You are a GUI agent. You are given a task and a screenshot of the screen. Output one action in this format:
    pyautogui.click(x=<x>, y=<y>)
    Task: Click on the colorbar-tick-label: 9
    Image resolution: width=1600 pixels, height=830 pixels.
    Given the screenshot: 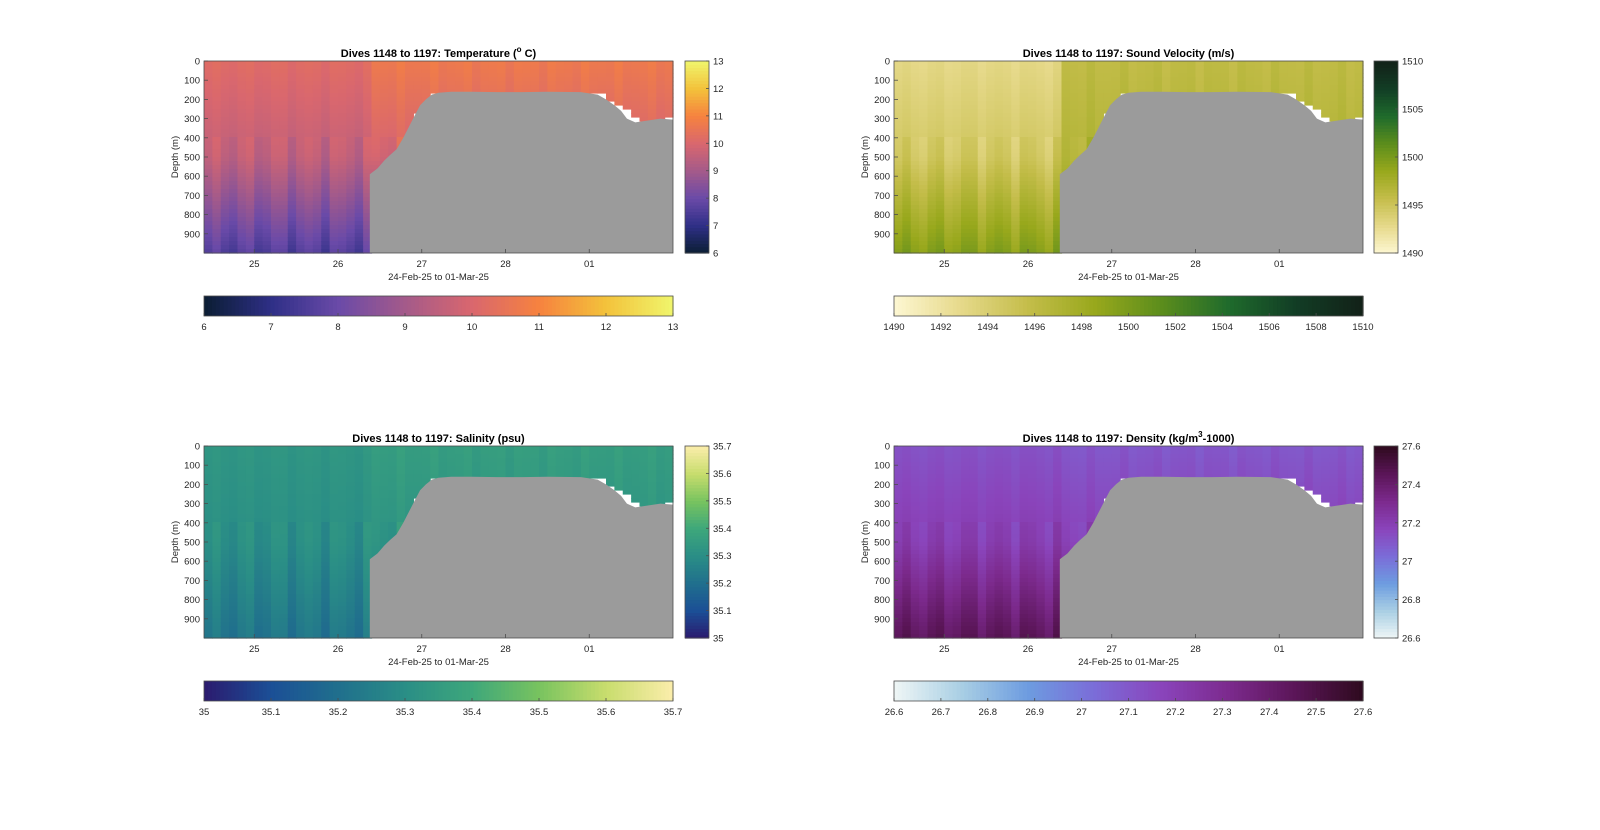 What is the action you would take?
    pyautogui.click(x=404, y=327)
    